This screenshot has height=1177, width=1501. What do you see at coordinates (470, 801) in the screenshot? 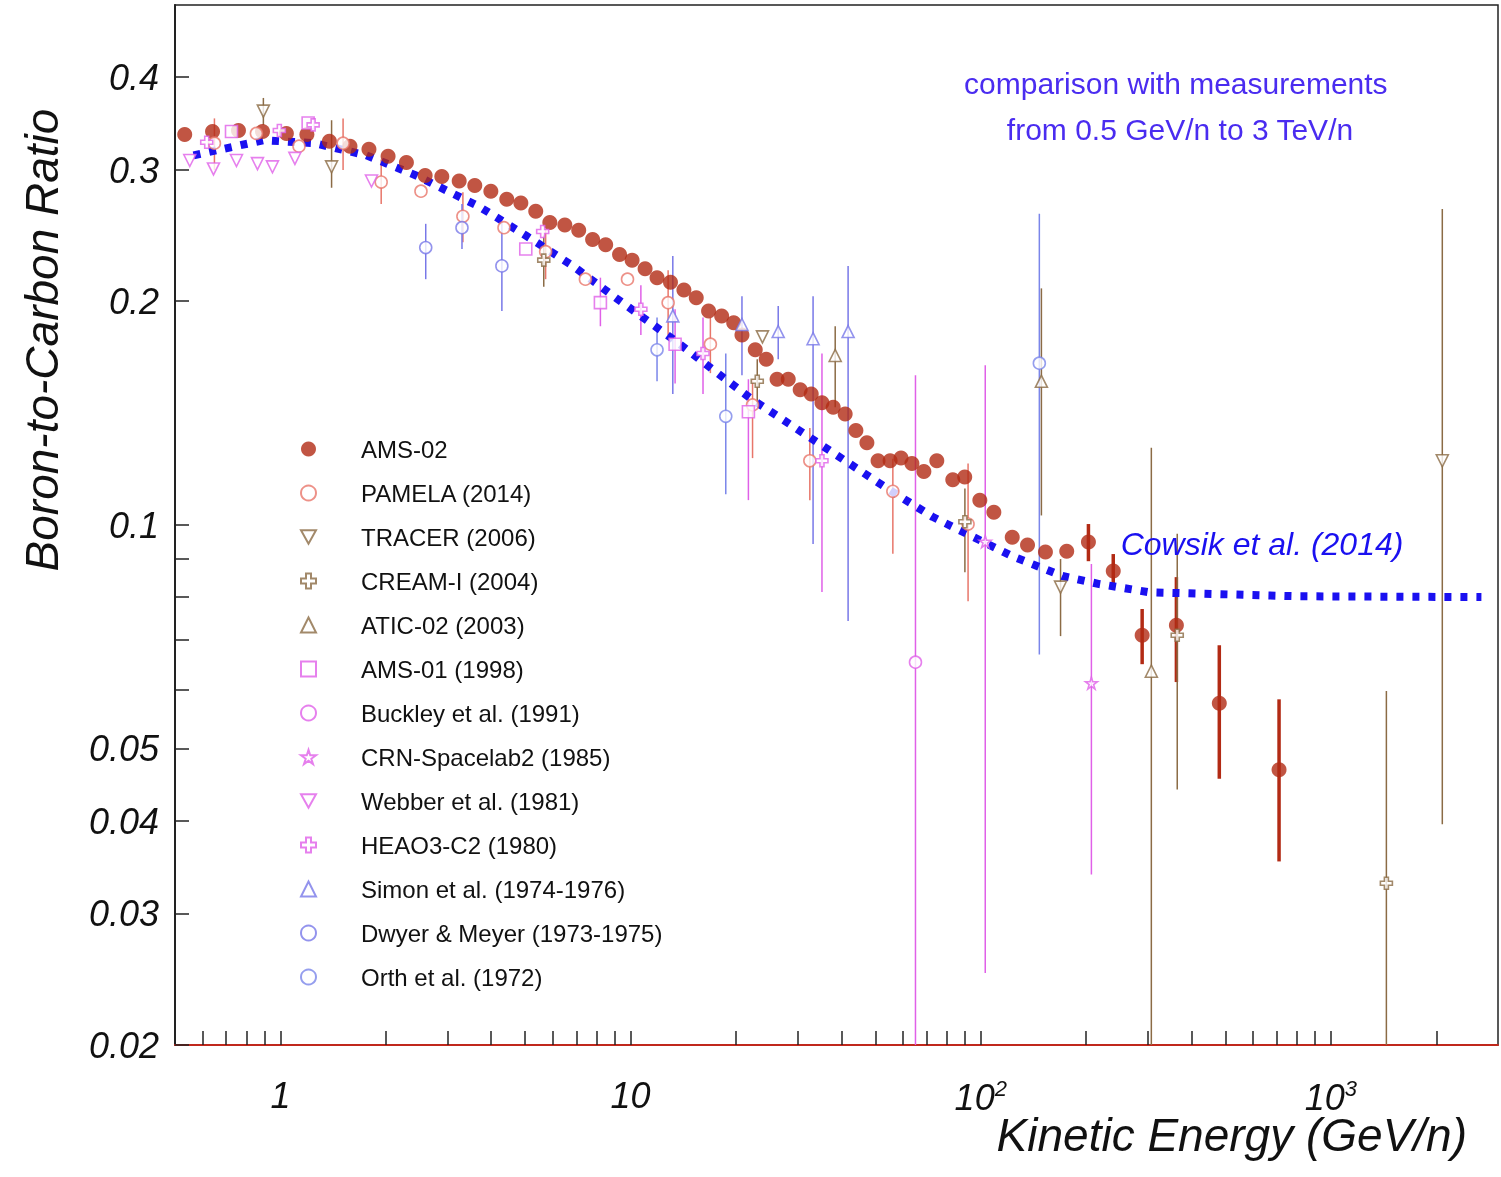
I see `legend-label: Webber et al. (1981)` at bounding box center [470, 801].